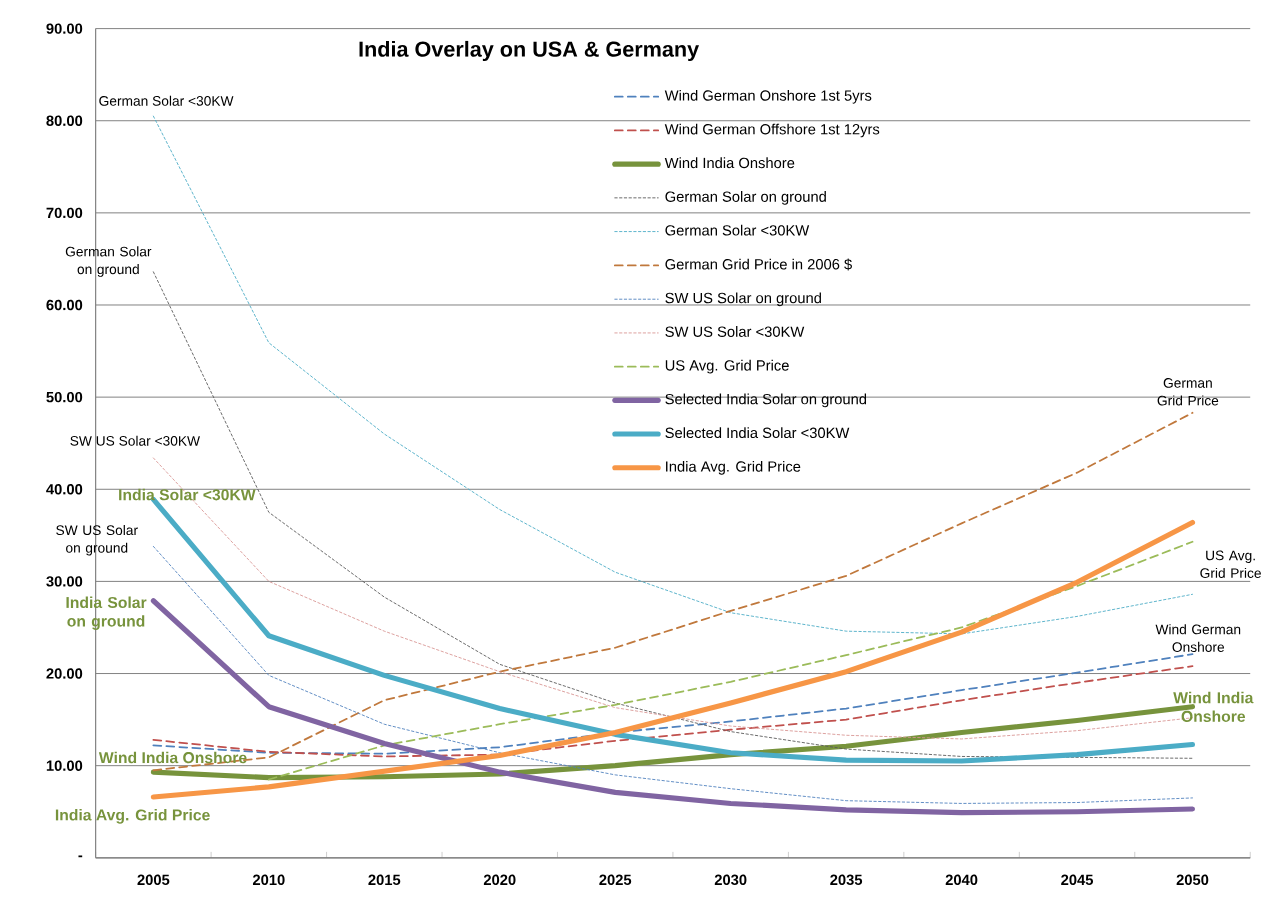 The width and height of the screenshot is (1272, 912). What do you see at coordinates (108, 261) in the screenshot?
I see `annotation: German Solar on ground` at bounding box center [108, 261].